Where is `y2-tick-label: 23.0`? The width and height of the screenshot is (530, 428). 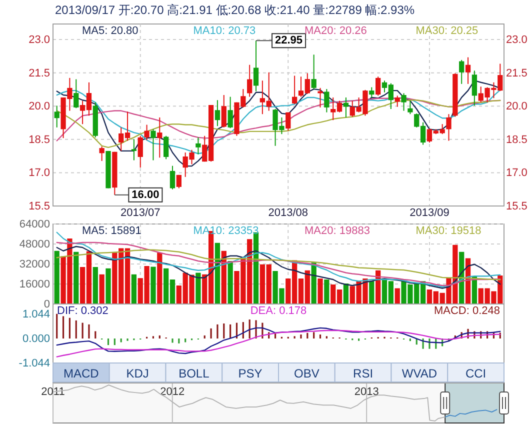
y2-tick-label: 23.0 is located at coordinates (517, 40).